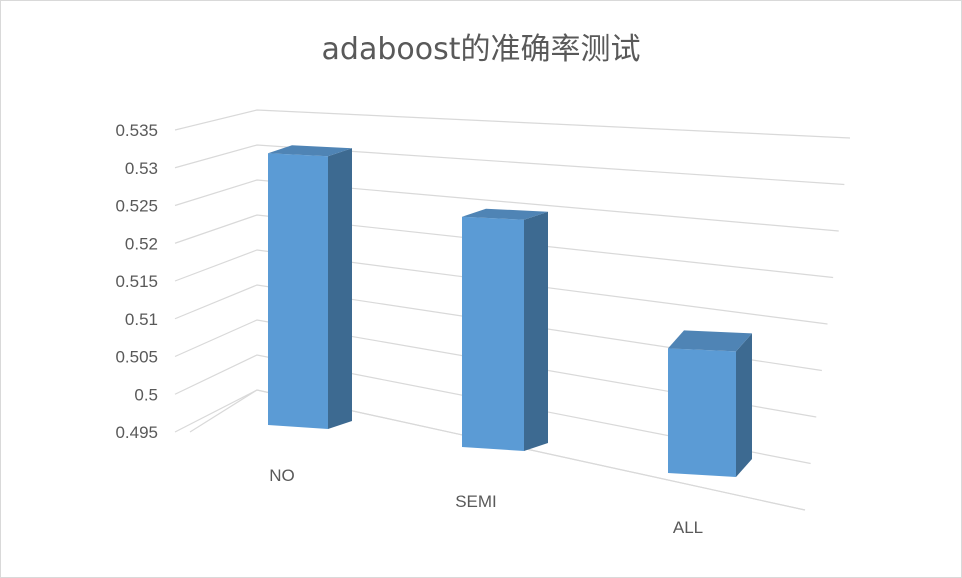 The height and width of the screenshot is (578, 962). What do you see at coordinates (481, 49) in the screenshot?
I see `chart-title: adaboost的准确率测试` at bounding box center [481, 49].